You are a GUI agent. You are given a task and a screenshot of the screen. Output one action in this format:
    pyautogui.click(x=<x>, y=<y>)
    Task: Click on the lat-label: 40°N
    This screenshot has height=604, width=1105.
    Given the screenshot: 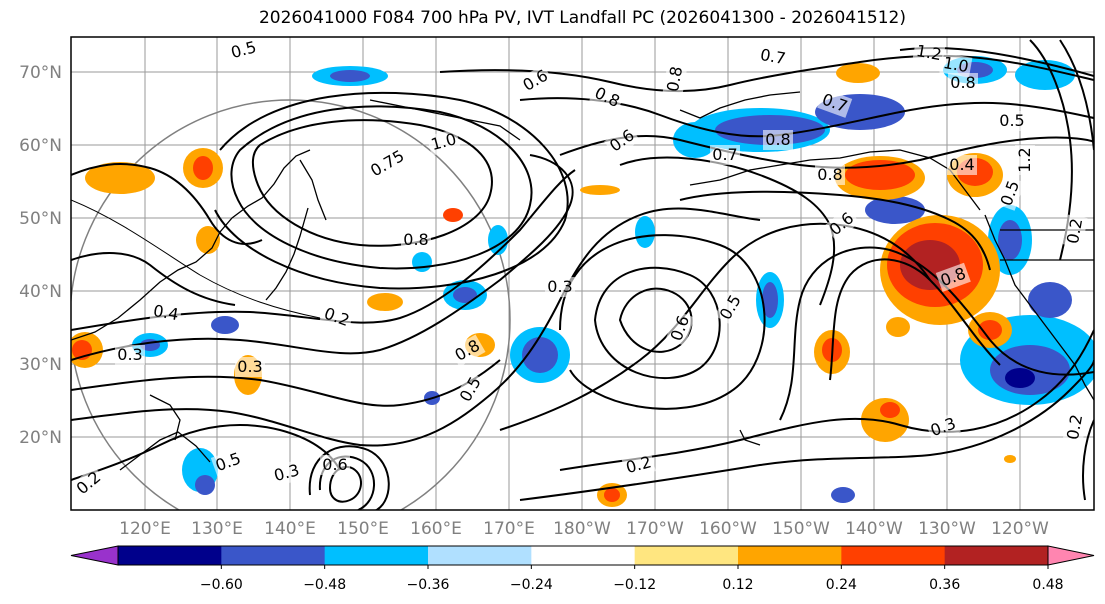 What is the action you would take?
    pyautogui.click(x=40, y=292)
    